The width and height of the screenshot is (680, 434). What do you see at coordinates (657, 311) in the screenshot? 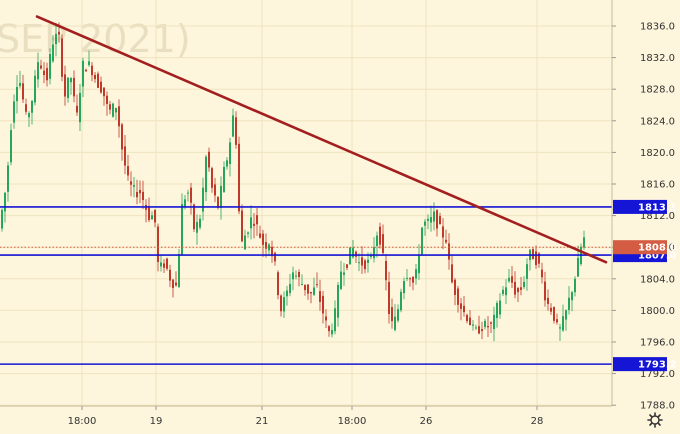
I see `y-tick-label: 1800.0` at bounding box center [657, 311].